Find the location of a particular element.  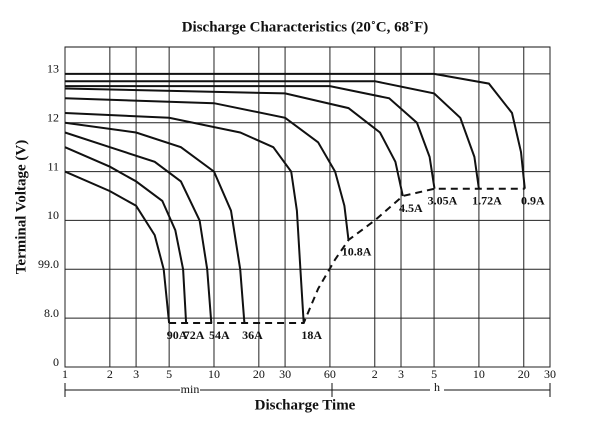

series-label: 1.72A is located at coordinates (487, 200).